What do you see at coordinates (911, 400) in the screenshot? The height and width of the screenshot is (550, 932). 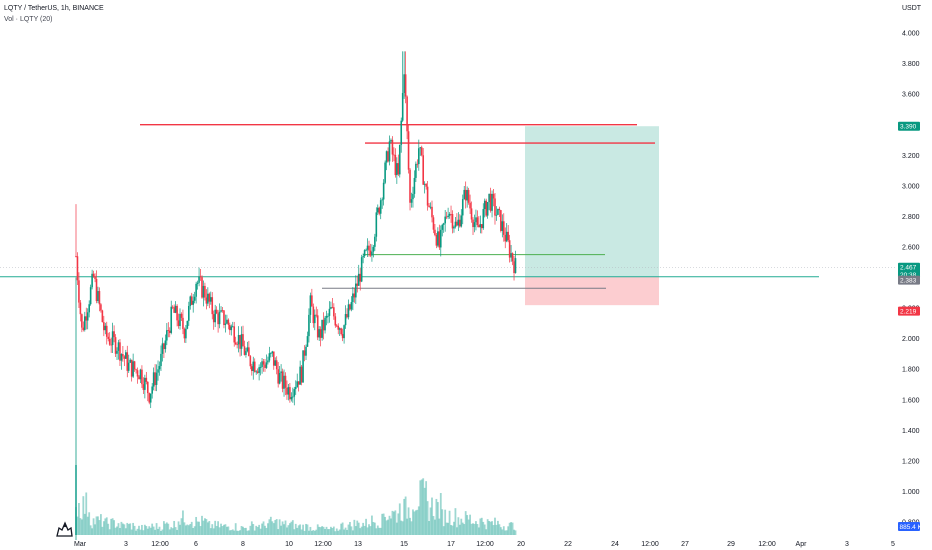 I see `y-tick-label: 1.600` at bounding box center [911, 400].